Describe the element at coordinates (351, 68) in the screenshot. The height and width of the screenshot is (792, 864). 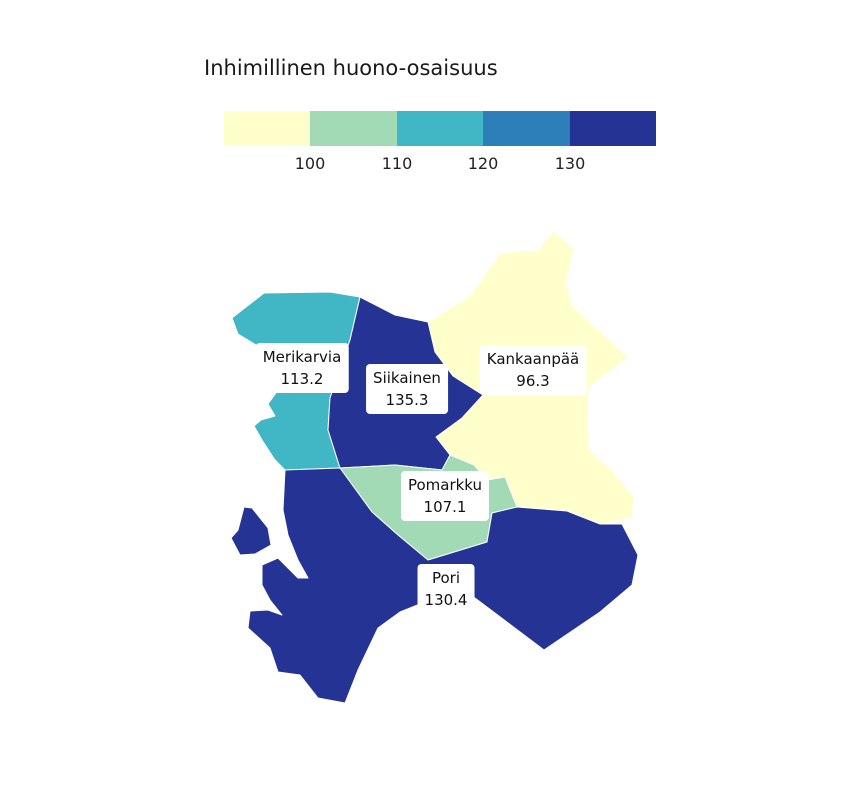
I see `legend-title: Inhimillinen huono-osaisuus` at that location.